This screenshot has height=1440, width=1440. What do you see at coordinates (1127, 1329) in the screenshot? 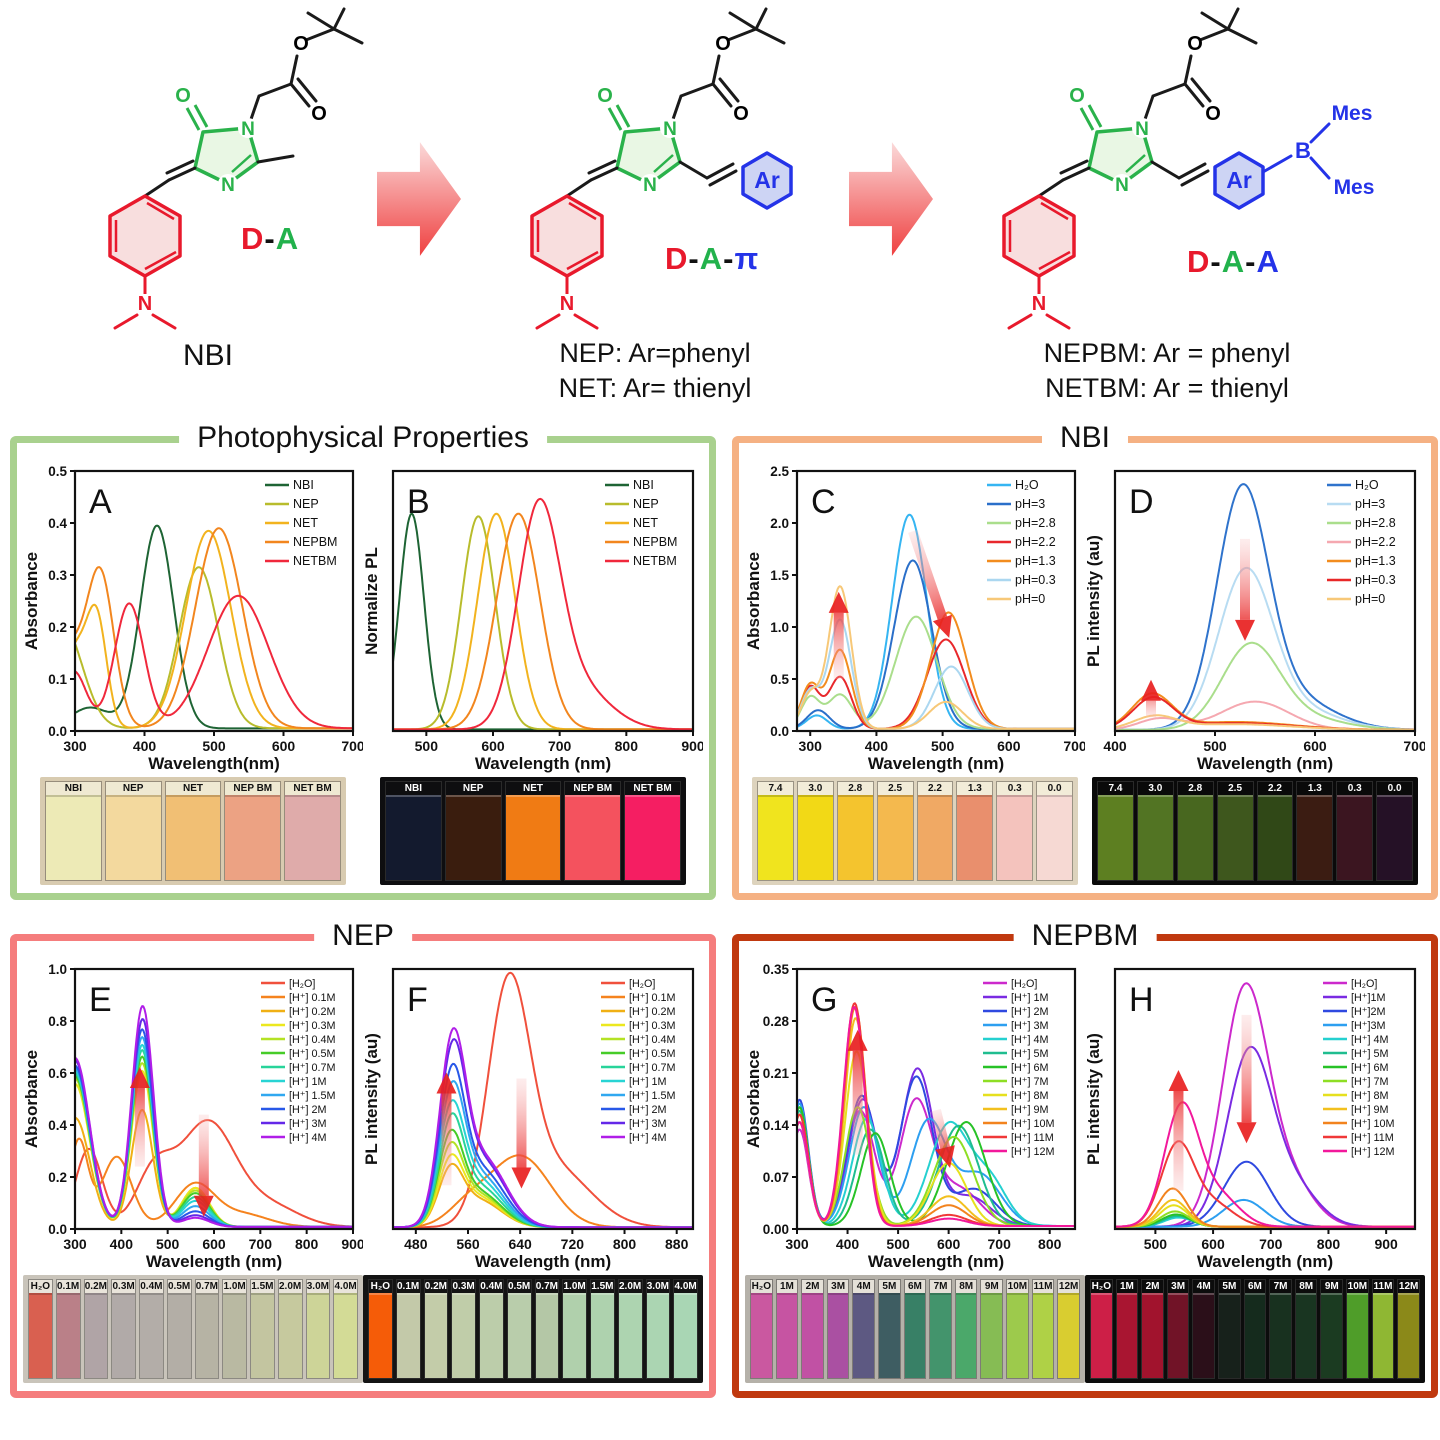
I see `cuvette: 1M` at bounding box center [1127, 1329].